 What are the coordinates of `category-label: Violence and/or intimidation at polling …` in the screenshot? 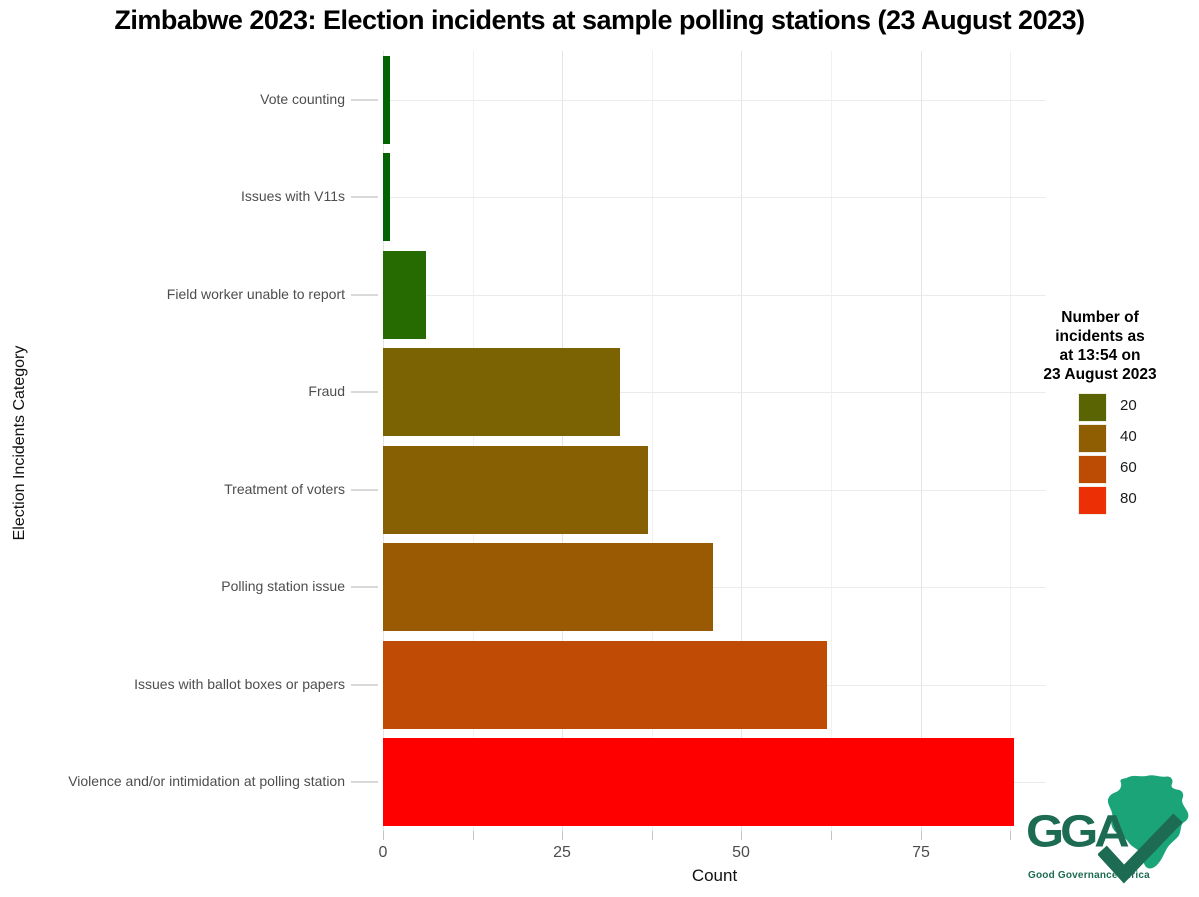 It's located at (206, 781).